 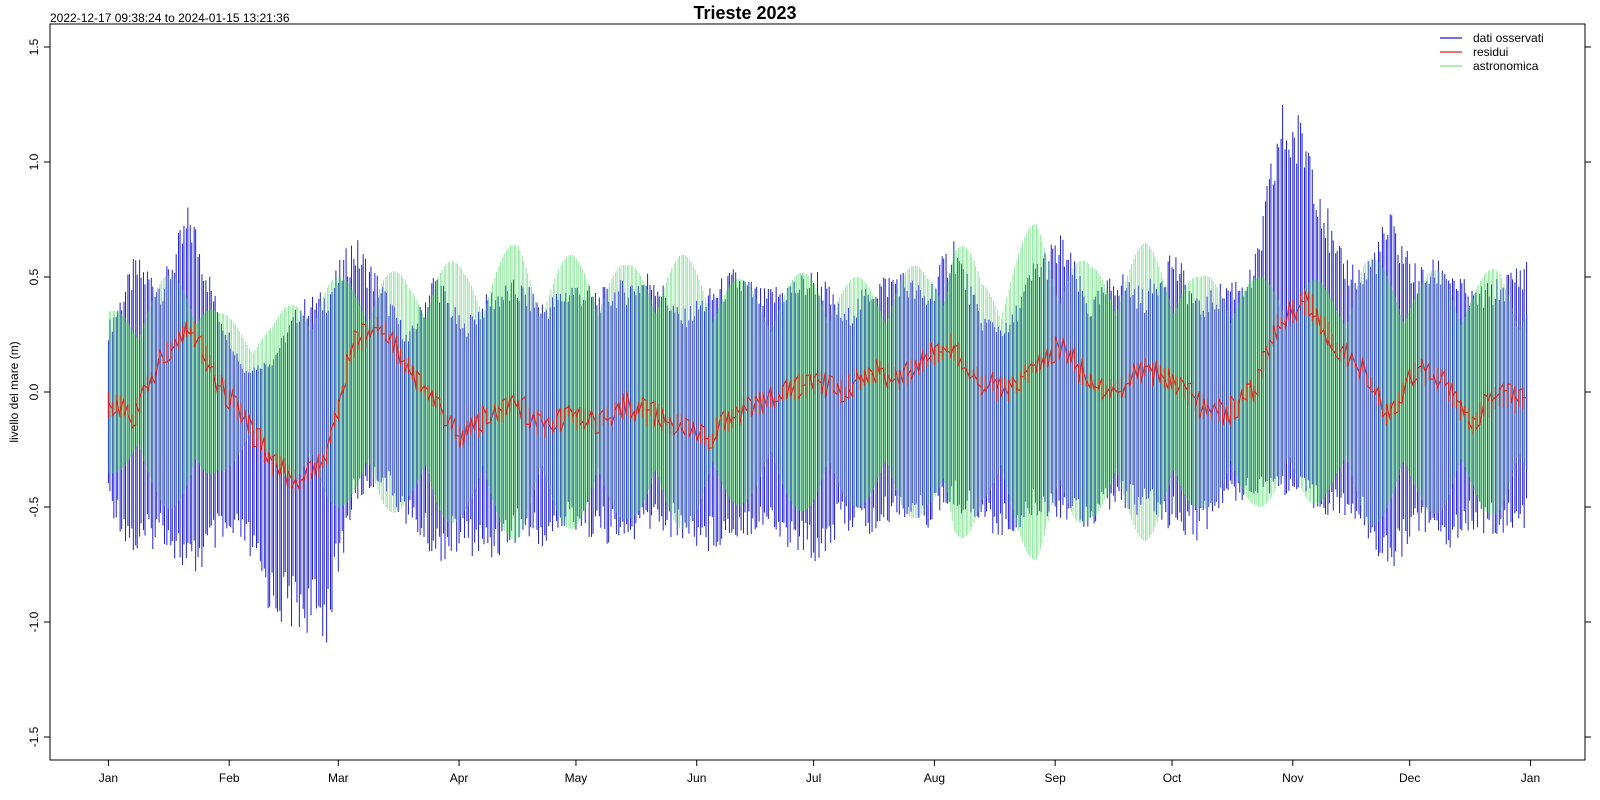 What do you see at coordinates (1292, 778) in the screenshot?
I see `x-tick-label: Nov` at bounding box center [1292, 778].